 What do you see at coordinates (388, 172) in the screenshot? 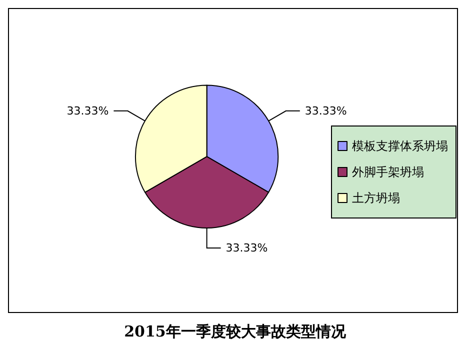
I see `legend-label: 外脚手架坍塌` at bounding box center [388, 172].